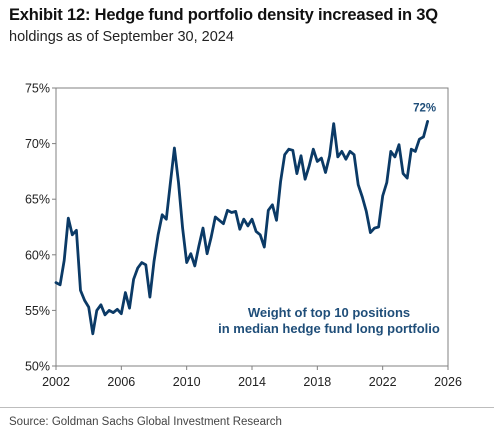 Image resolution: width=494 pixels, height=437 pixels. I want to click on y-tick-label: 65%, so click(37, 200).